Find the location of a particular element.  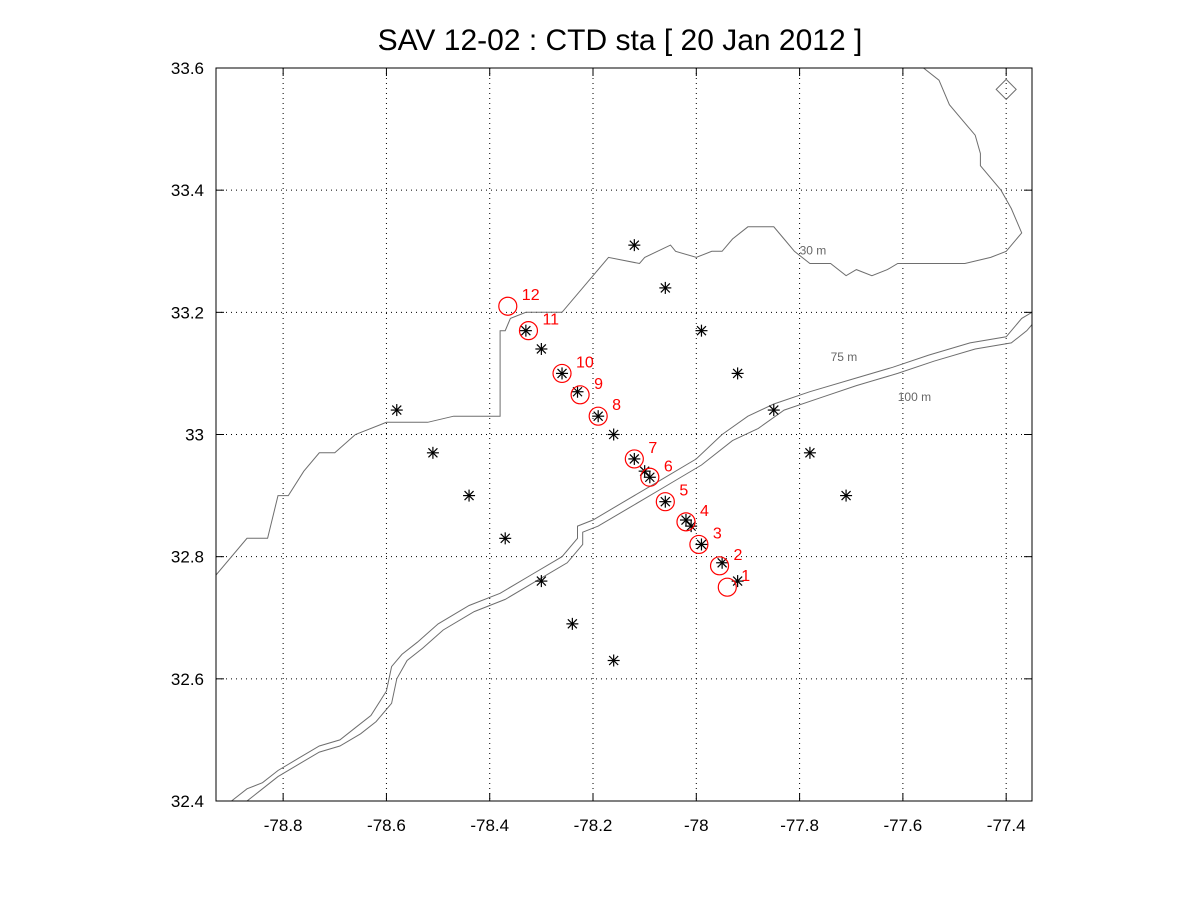

occupied-station-4: 4 is located at coordinates (692, 517).